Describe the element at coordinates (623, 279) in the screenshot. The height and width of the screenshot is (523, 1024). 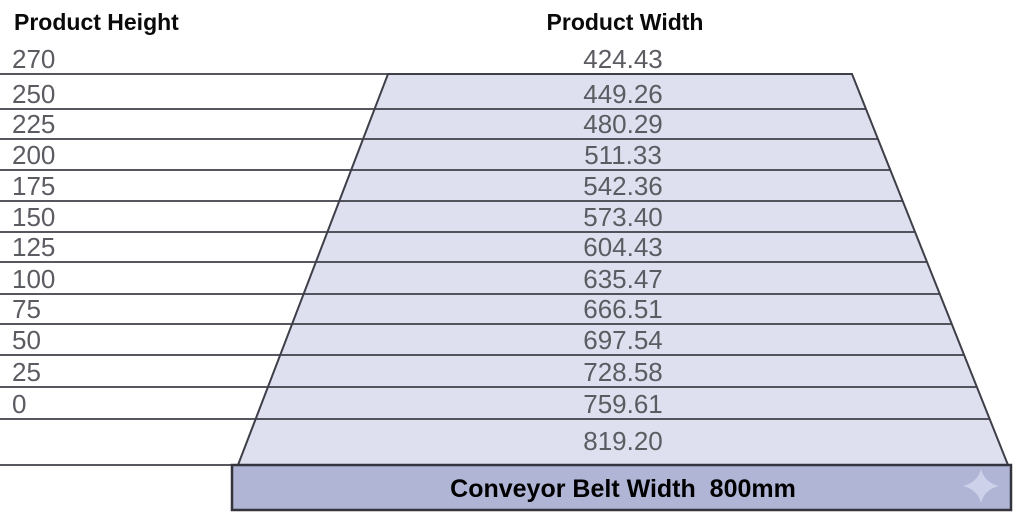
I see `width-value: 635.47` at that location.